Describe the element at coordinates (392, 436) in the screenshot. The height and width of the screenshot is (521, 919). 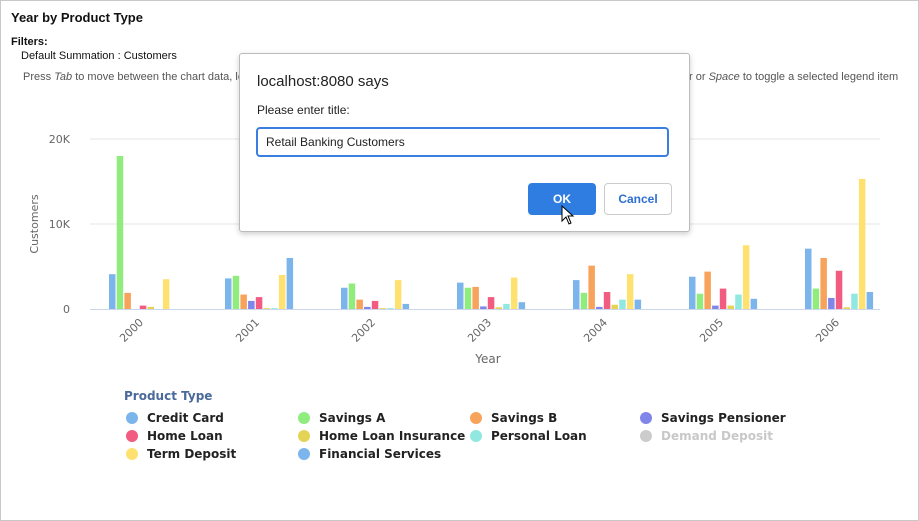
I see `legend-label: Home Loan Insurance` at that location.